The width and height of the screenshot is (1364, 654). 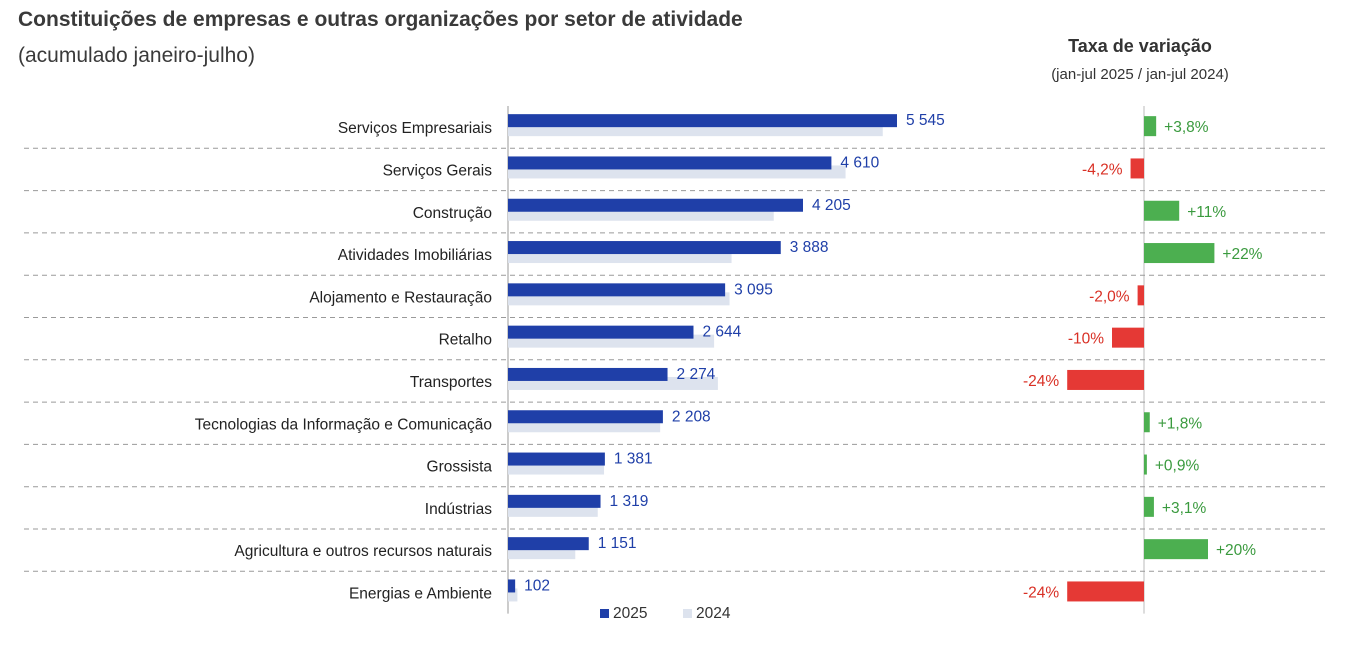 I want to click on category-label: Alojamento e Restauração, so click(x=400, y=297).